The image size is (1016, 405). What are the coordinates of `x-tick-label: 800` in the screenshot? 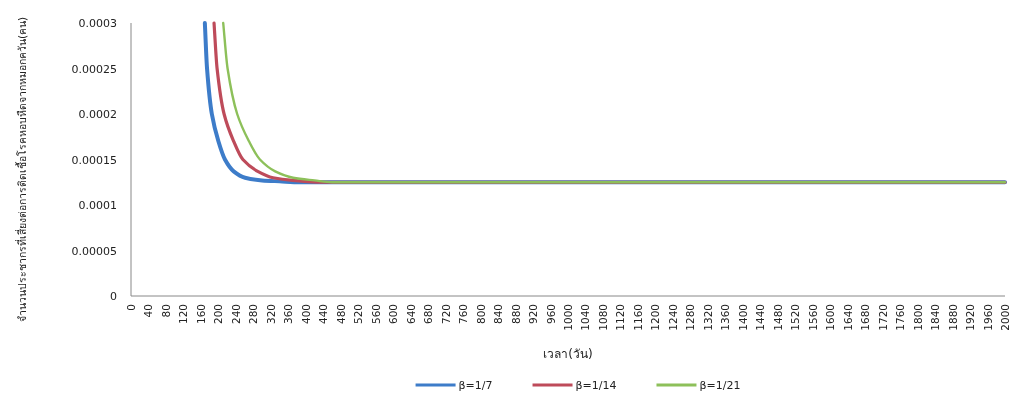 It's located at (480, 314).